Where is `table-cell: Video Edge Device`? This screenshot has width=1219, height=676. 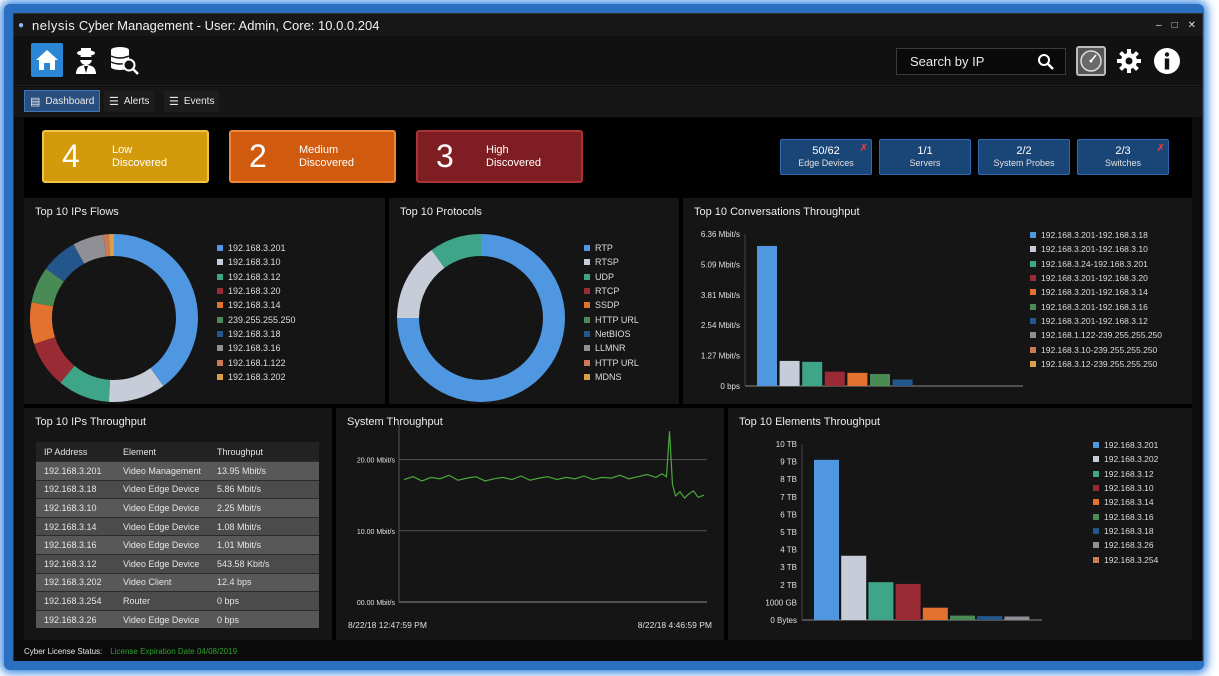
table-cell: Video Edge Device is located at coordinates (161, 545).